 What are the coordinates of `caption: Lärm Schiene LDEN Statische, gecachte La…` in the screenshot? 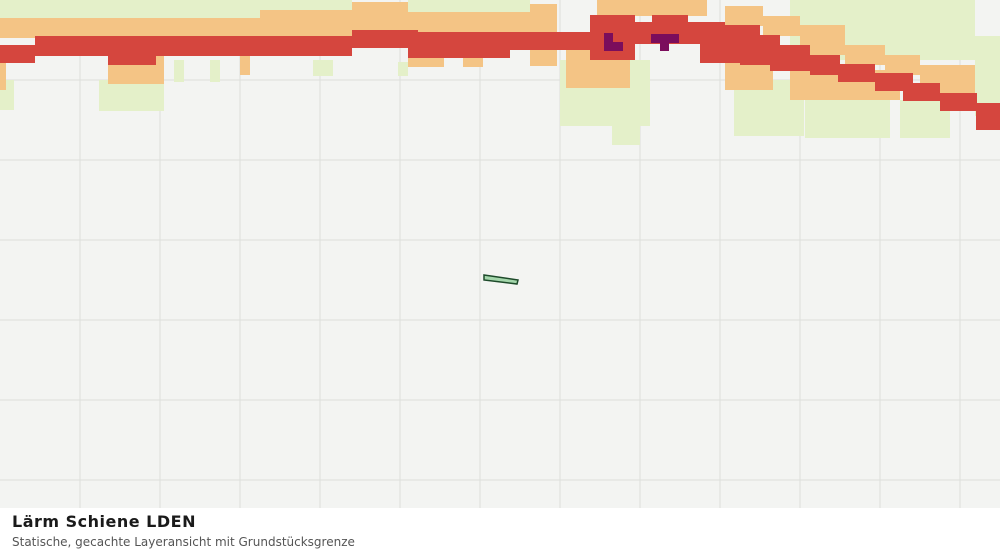 It's located at (183, 530).